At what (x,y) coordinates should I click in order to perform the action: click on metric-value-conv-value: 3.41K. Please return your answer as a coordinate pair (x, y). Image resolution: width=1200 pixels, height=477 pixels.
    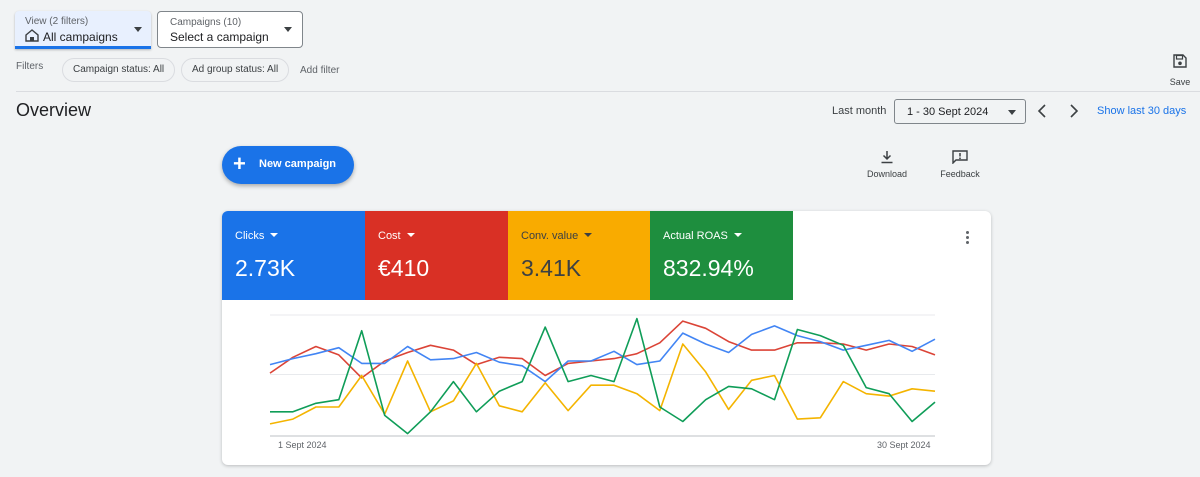
    Looking at the image, I should click on (551, 268).